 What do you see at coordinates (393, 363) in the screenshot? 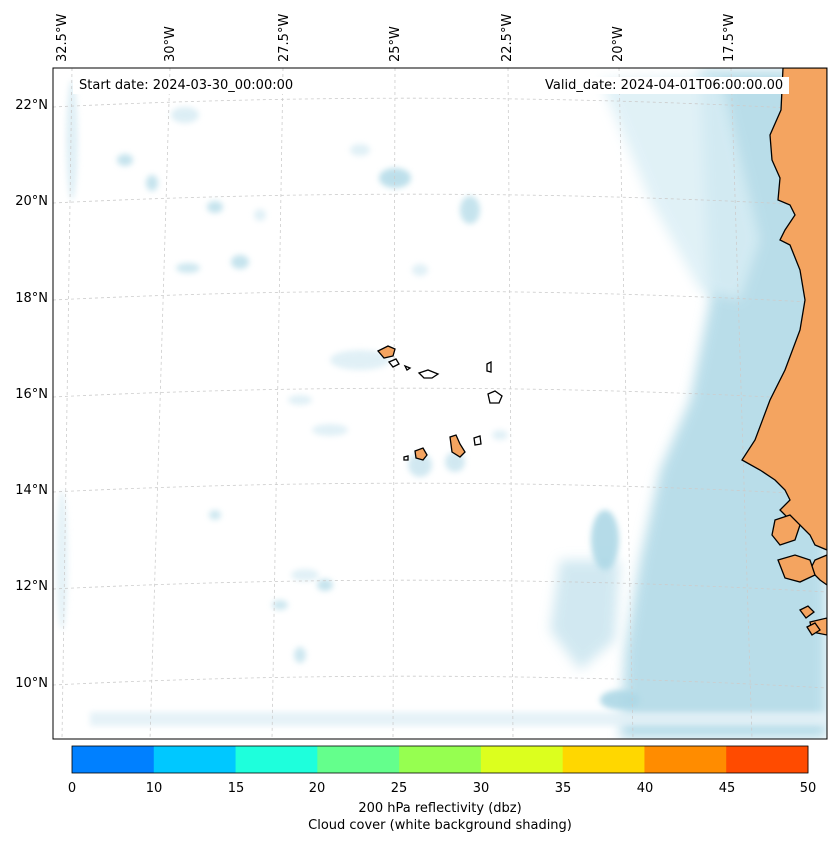
I see `sao-vicente-island` at bounding box center [393, 363].